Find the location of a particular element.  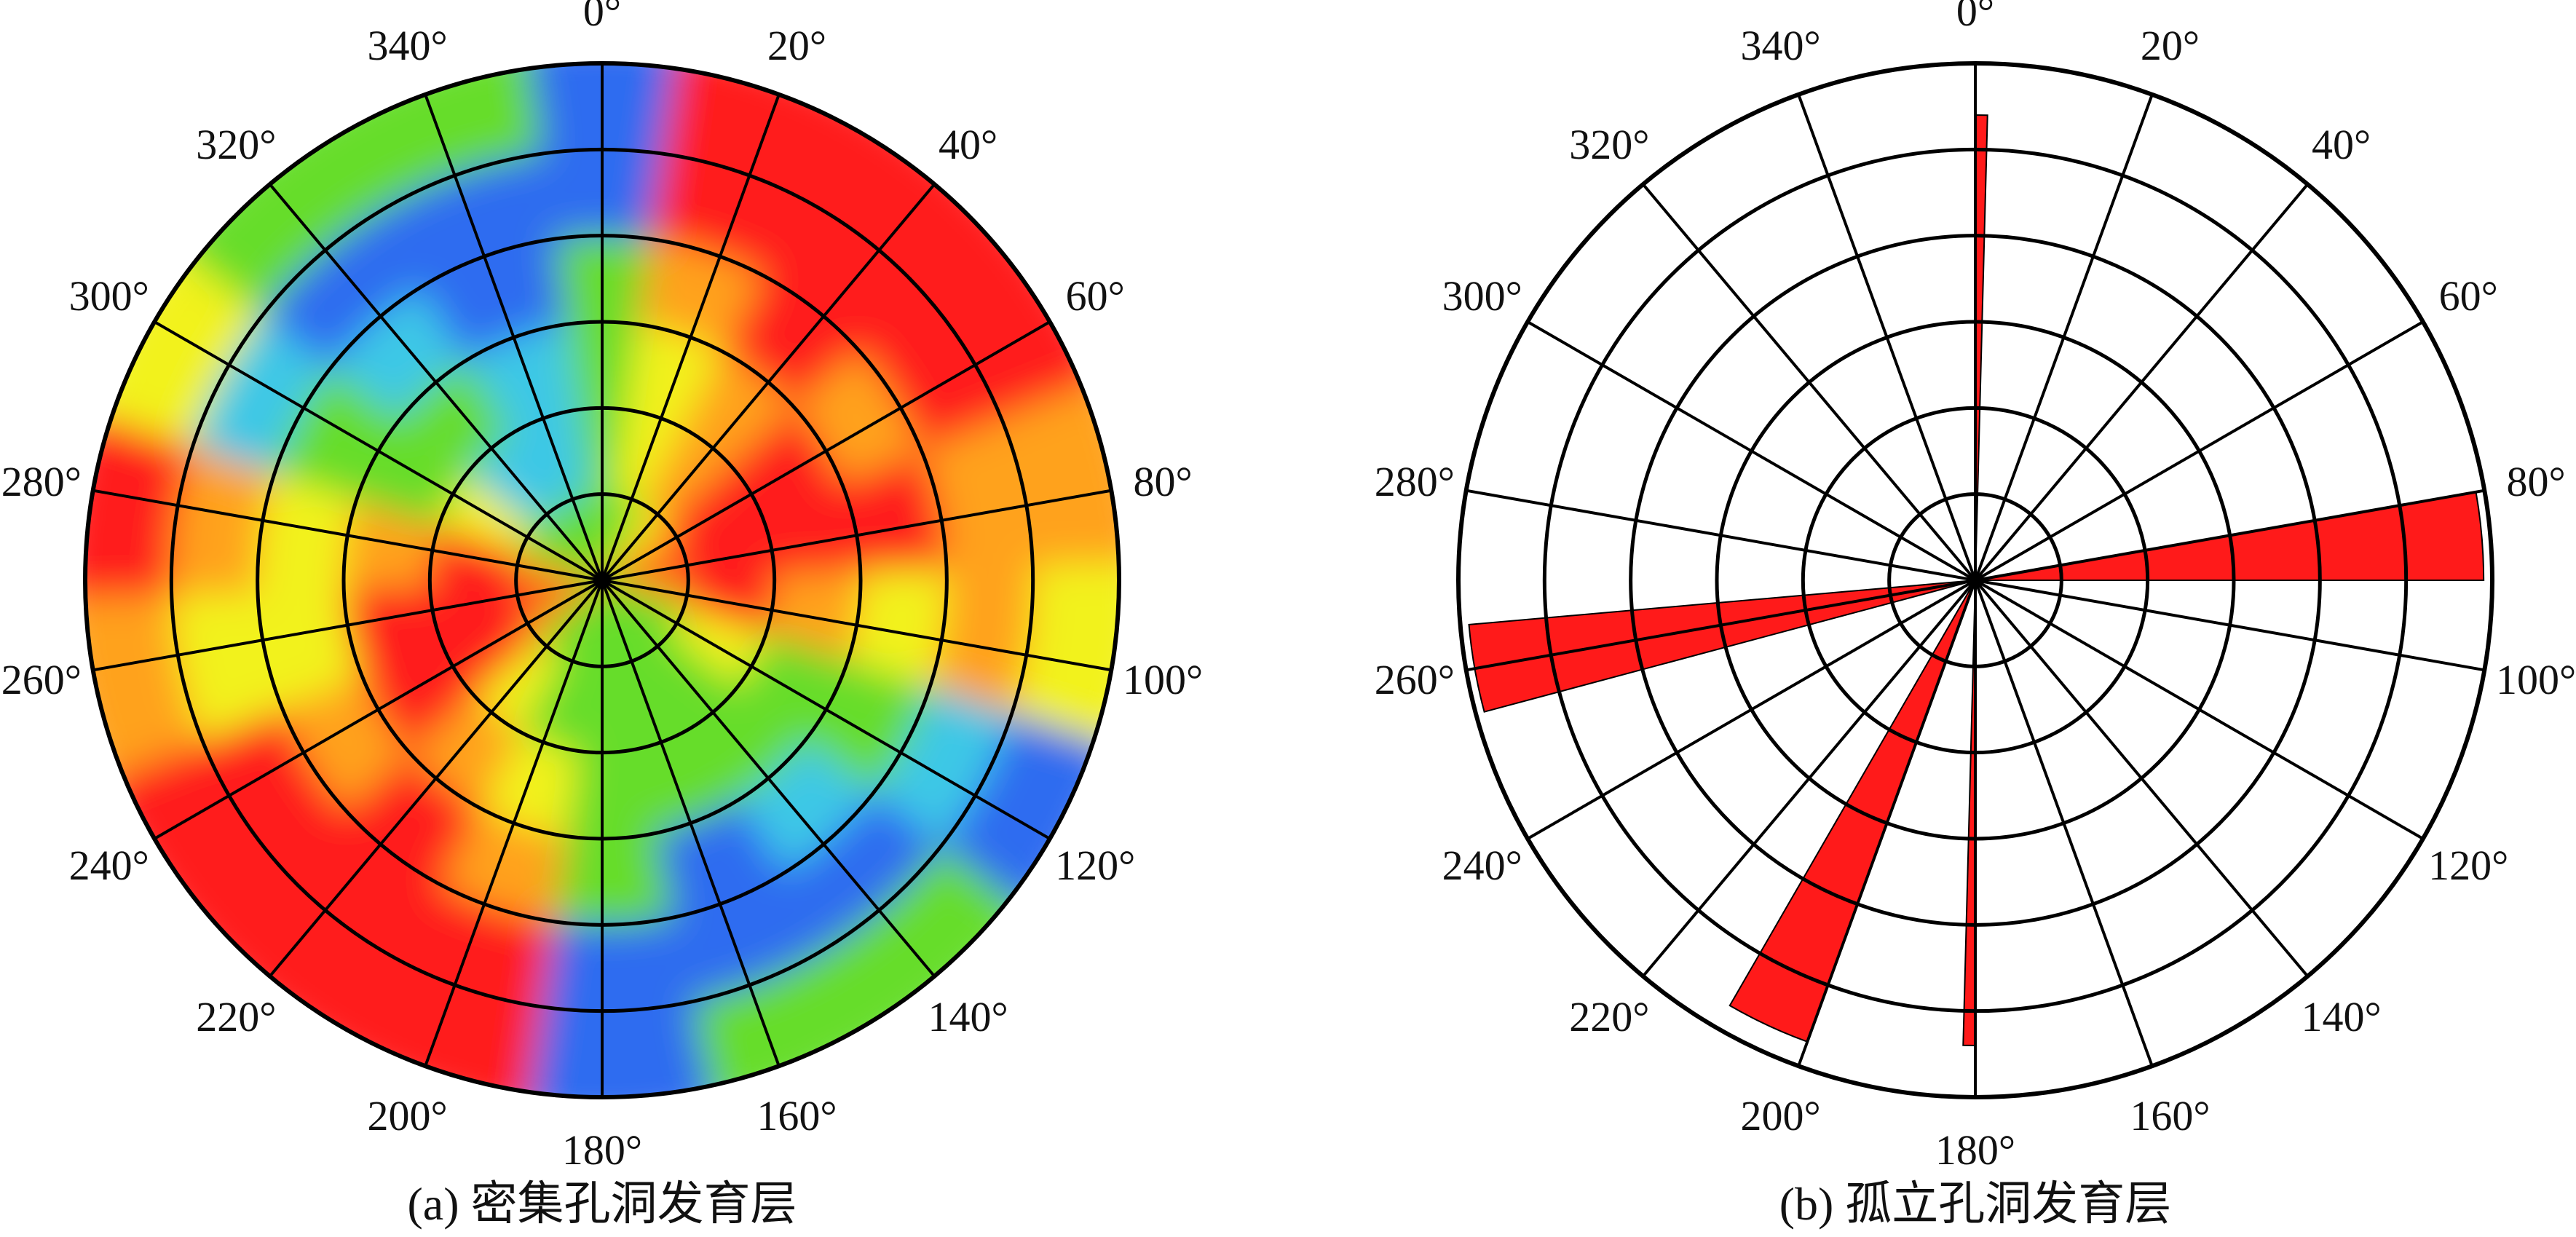

rose-petal-180-181.5 is located at coordinates (1969, 813).